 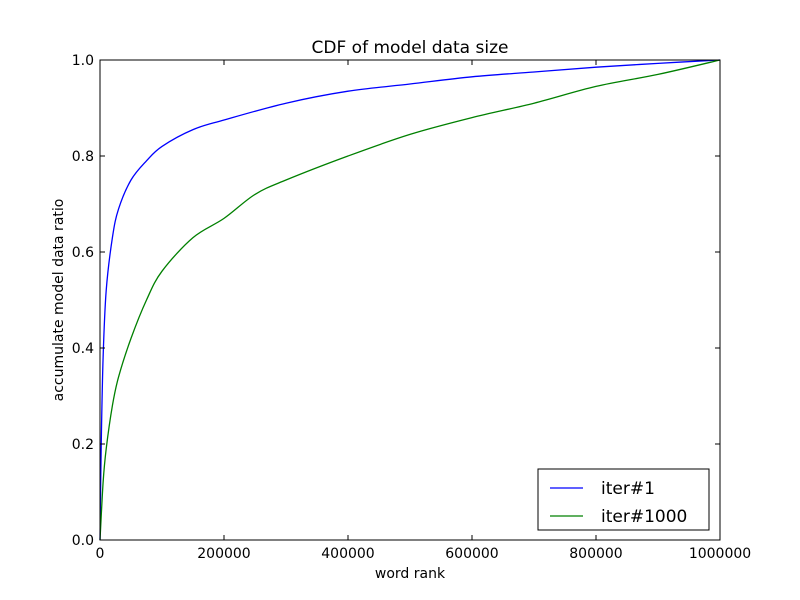 I want to click on y-tick-label: 0.0, so click(x=83, y=541).